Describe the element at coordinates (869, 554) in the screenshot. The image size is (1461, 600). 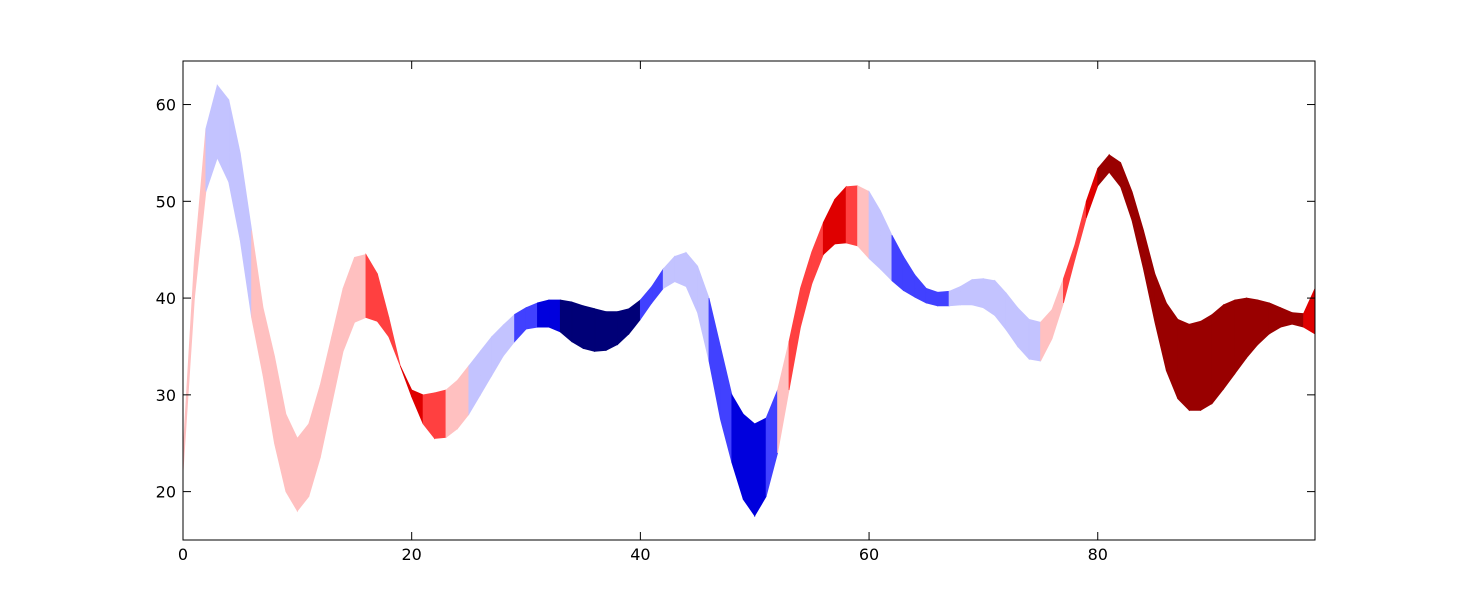
I see `x-tick-label: 60` at that location.